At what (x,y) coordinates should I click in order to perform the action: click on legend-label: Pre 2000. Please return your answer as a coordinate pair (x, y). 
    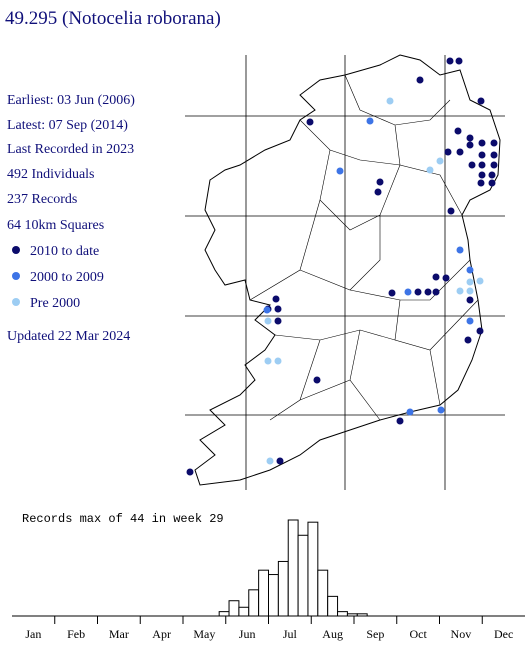
    Looking at the image, I should click on (55, 303).